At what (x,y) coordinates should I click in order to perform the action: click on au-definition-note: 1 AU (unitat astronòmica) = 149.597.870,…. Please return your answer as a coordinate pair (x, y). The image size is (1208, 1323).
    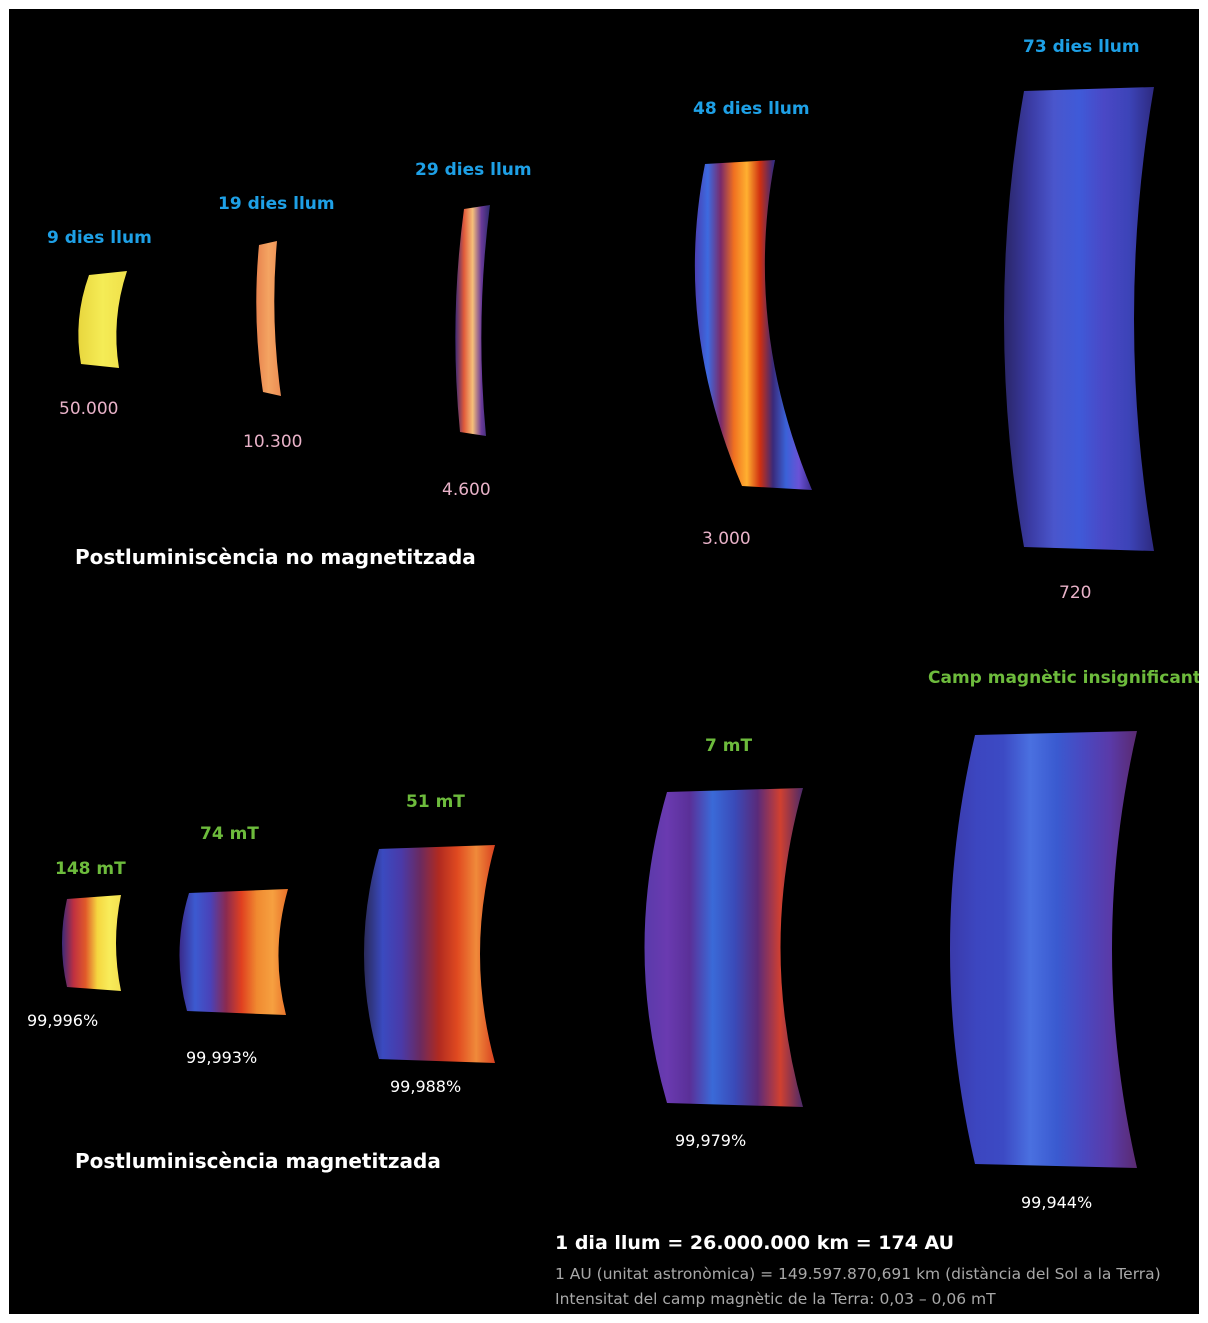
    Looking at the image, I should click on (858, 1274).